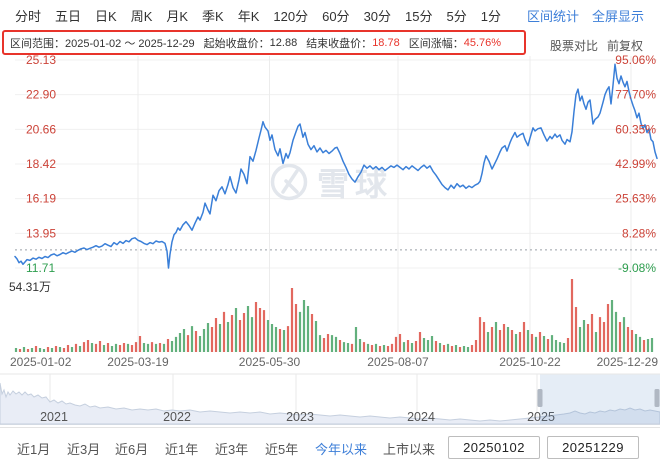 The width and height of the screenshot is (660, 463). Describe the element at coordinates (265, 15) in the screenshot. I see `period-tabs: 分时 五日 日K 周K 月K 季K 年K 120分 60分 30分 15分 5分 1分` at that location.